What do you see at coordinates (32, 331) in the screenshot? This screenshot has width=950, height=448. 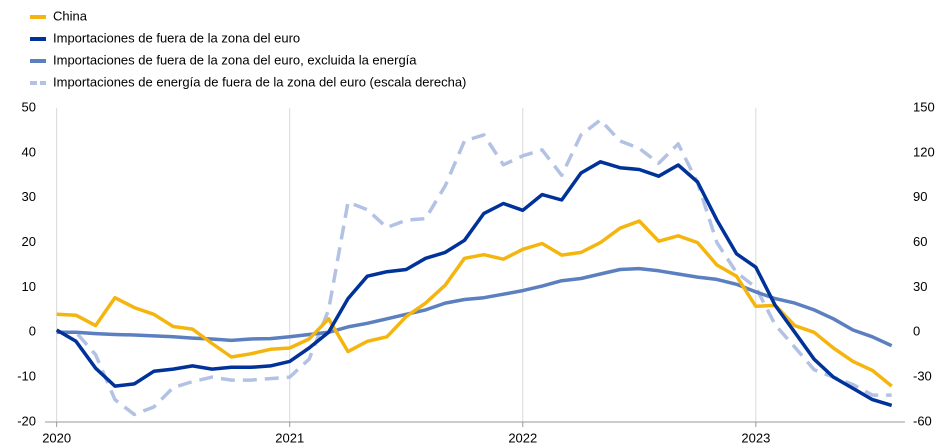 I see `y-tick-label: 0` at bounding box center [32, 331].